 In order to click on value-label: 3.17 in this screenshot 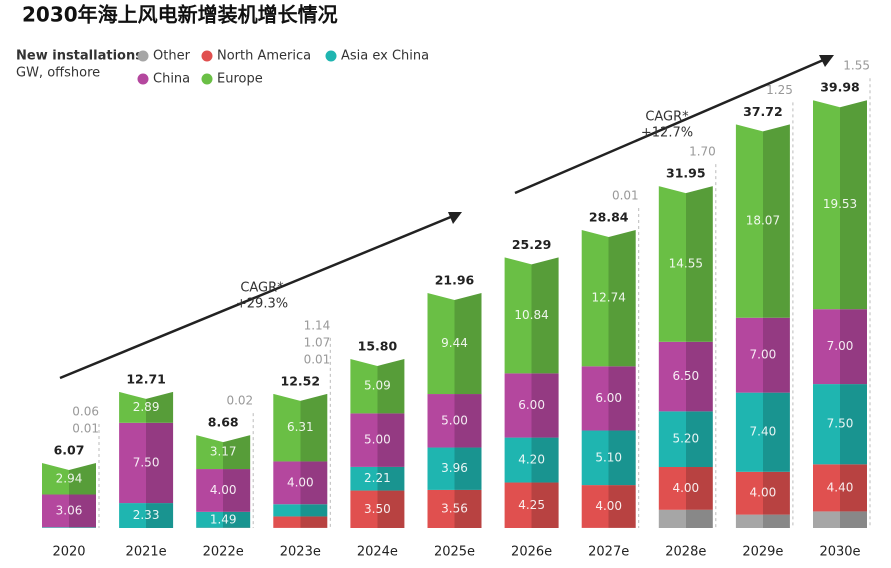, I will do `click(223, 452)`.